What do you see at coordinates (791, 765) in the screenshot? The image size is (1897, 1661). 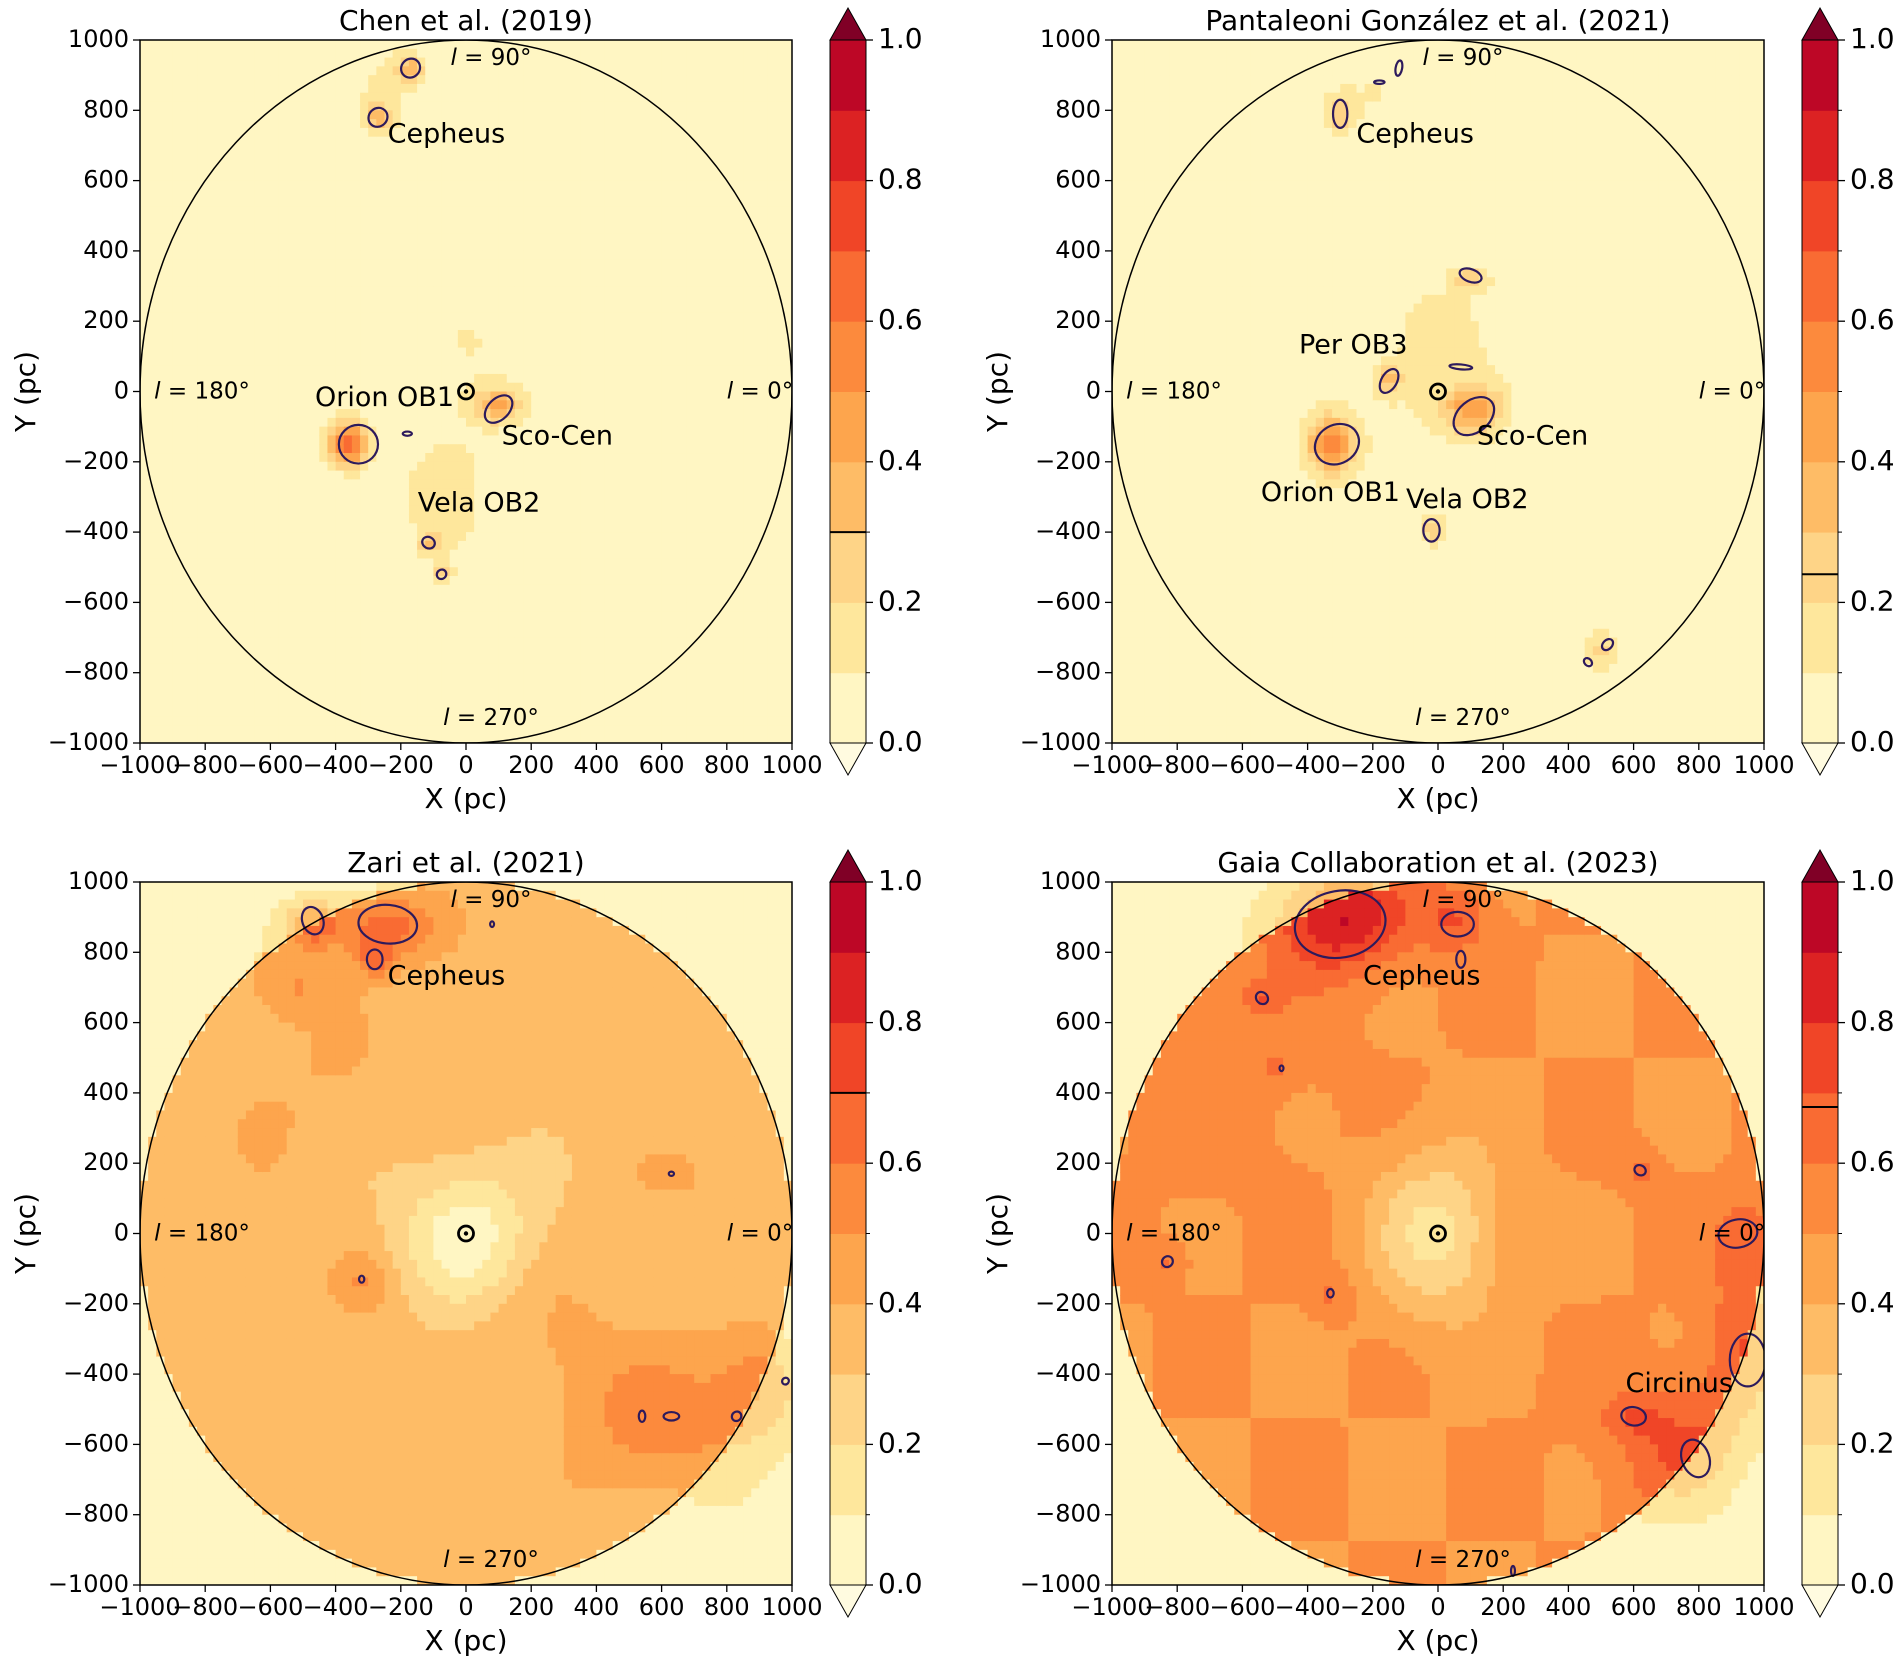 I see `x-tick-label: 1000` at bounding box center [791, 765].